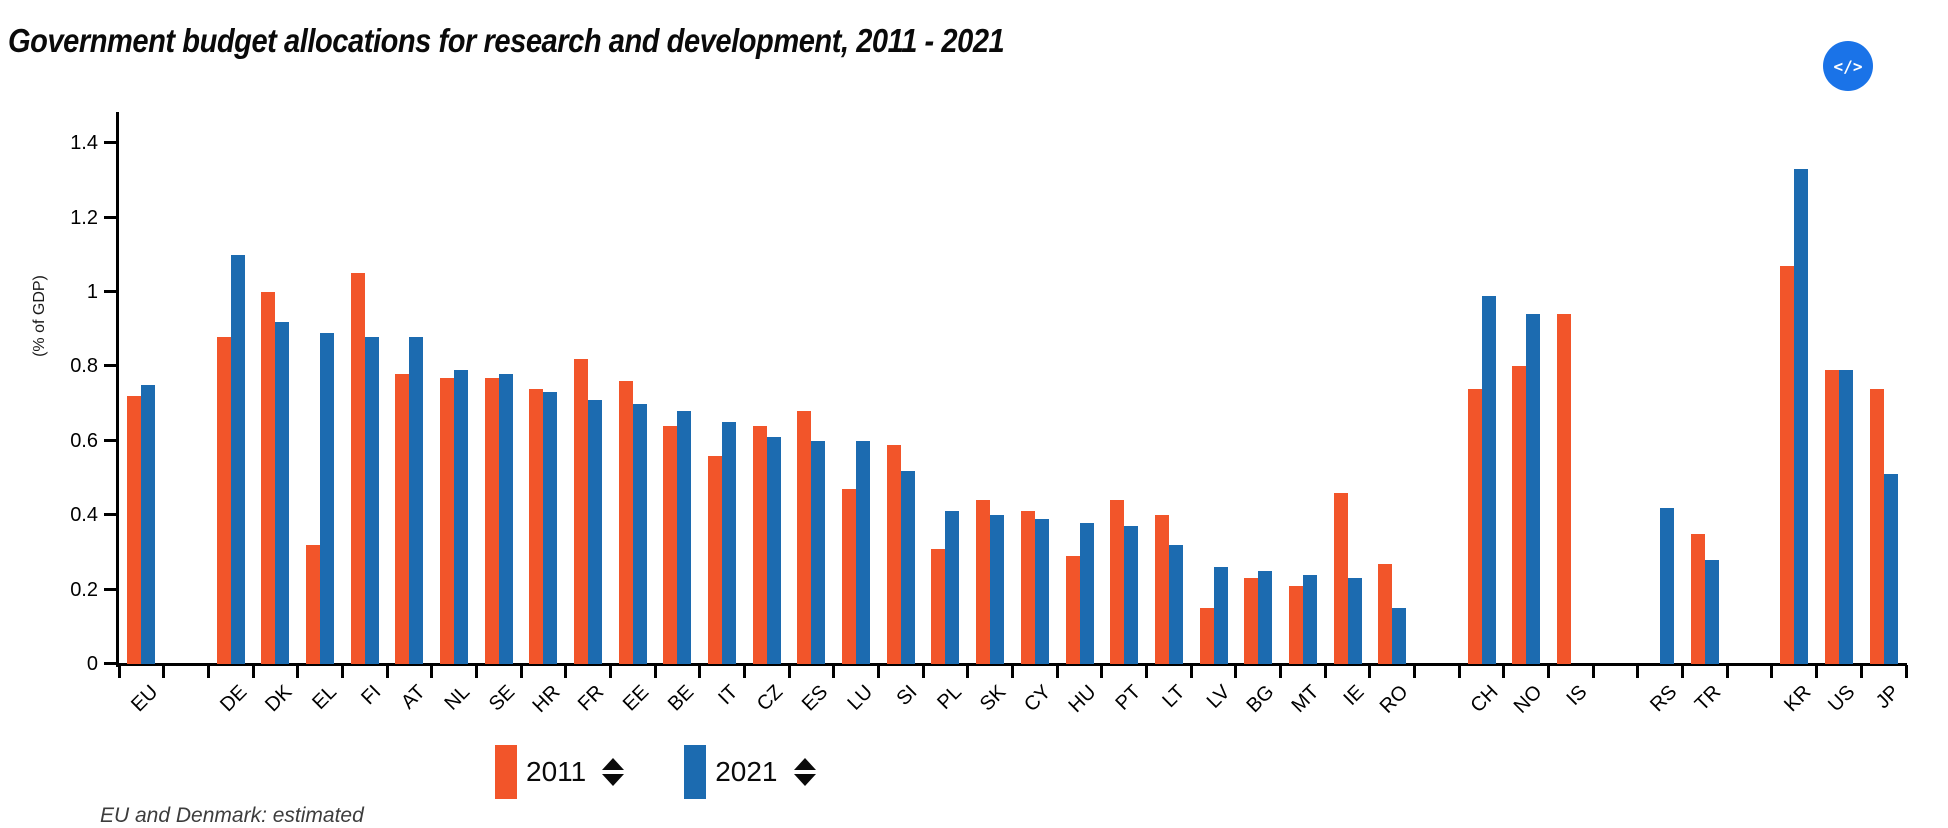 Image resolution: width=1948 pixels, height=828 pixels. What do you see at coordinates (1072, 610) in the screenshot?
I see `bar-2011-HU` at bounding box center [1072, 610].